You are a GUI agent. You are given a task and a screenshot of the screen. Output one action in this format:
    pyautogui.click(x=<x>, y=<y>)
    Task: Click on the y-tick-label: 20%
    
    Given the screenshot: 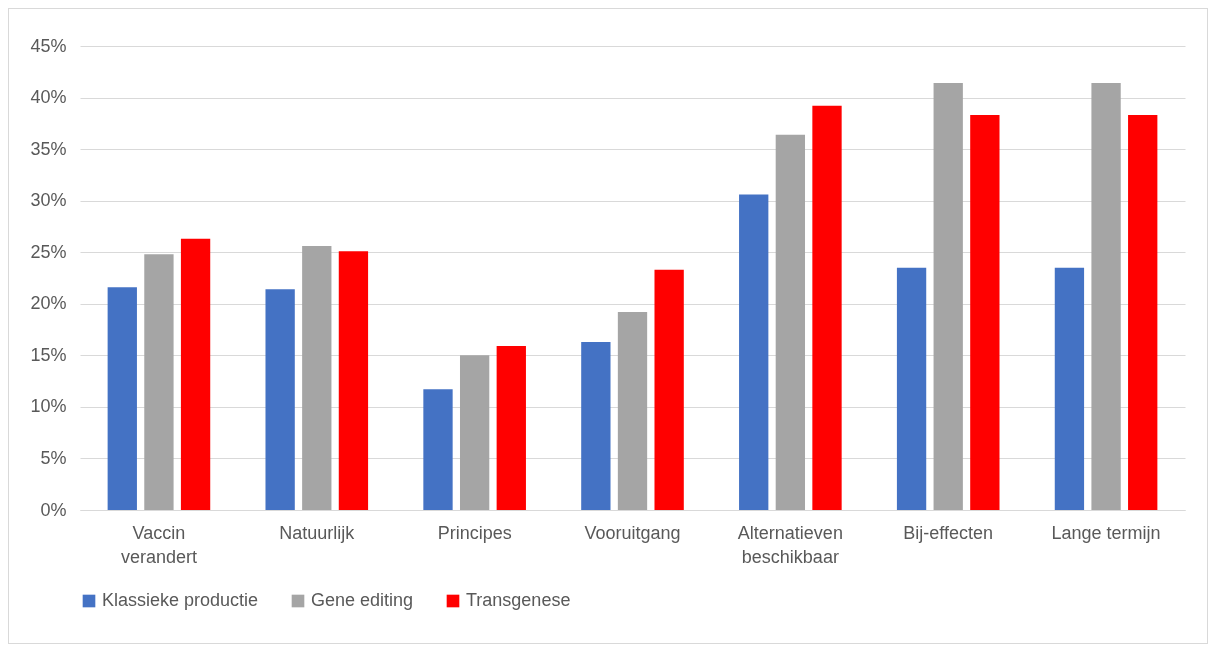 What is the action you would take?
    pyautogui.click(x=48, y=303)
    